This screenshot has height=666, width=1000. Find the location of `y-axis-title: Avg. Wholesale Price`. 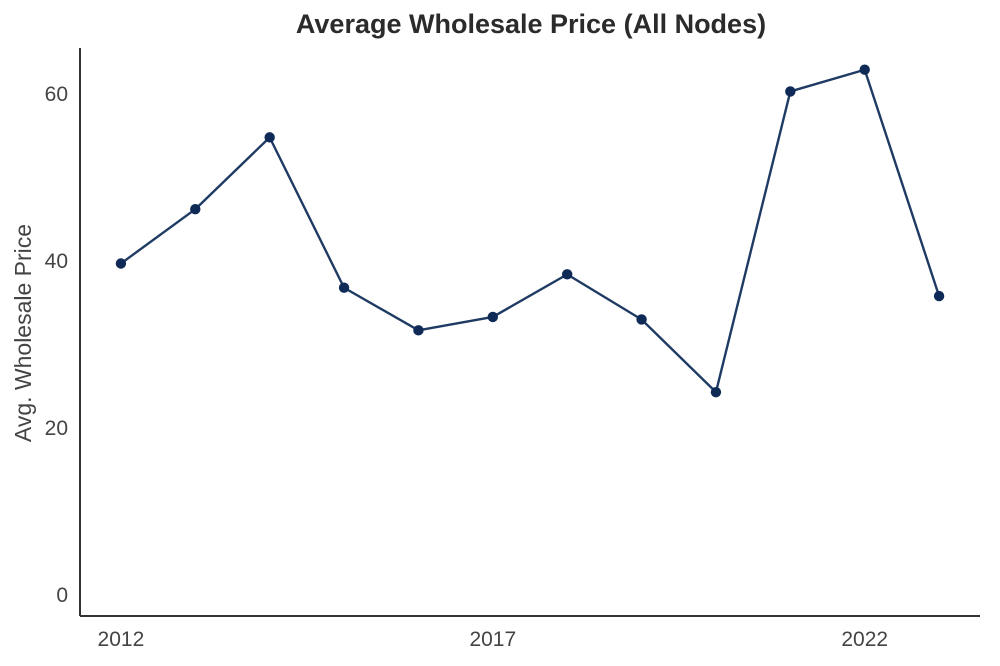

y-axis-title: Avg. Wholesale Price is located at coordinates (23, 333).